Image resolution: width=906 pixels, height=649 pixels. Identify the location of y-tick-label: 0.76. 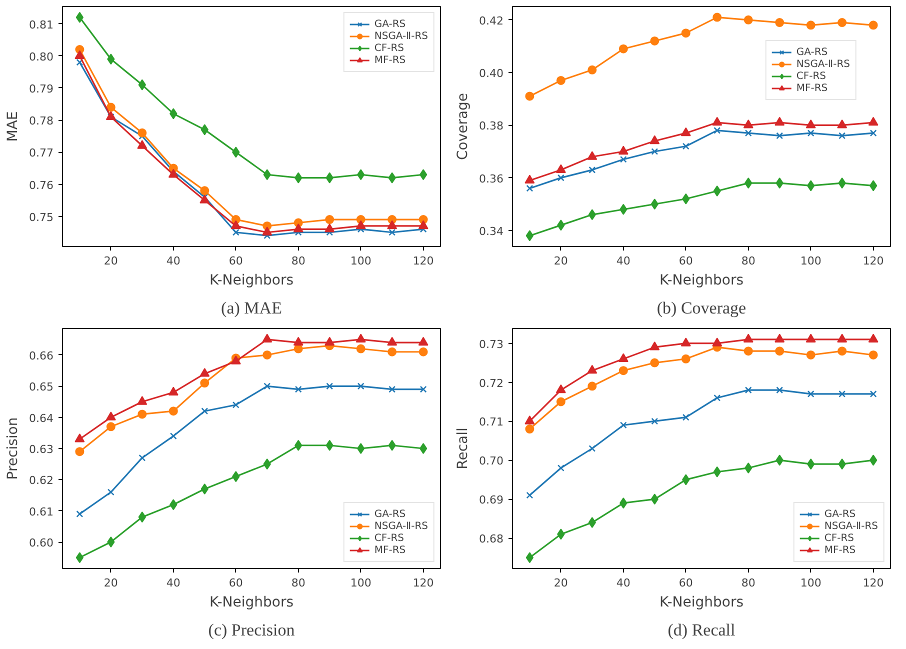
(41, 185).